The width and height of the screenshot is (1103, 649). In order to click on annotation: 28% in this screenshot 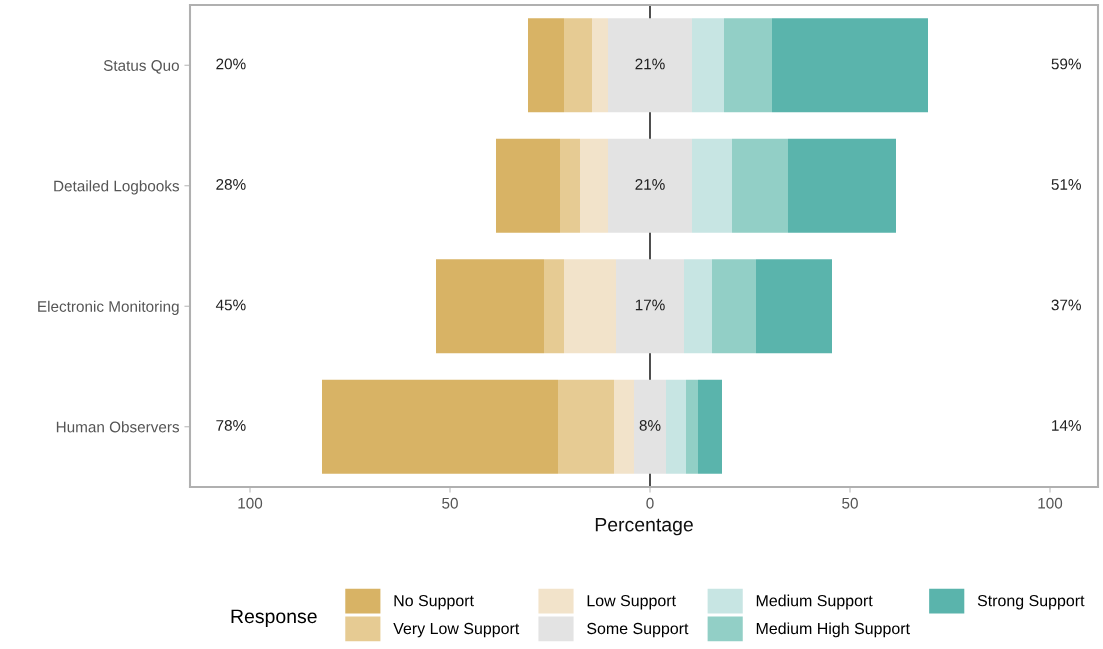, I will do `click(231, 184)`.